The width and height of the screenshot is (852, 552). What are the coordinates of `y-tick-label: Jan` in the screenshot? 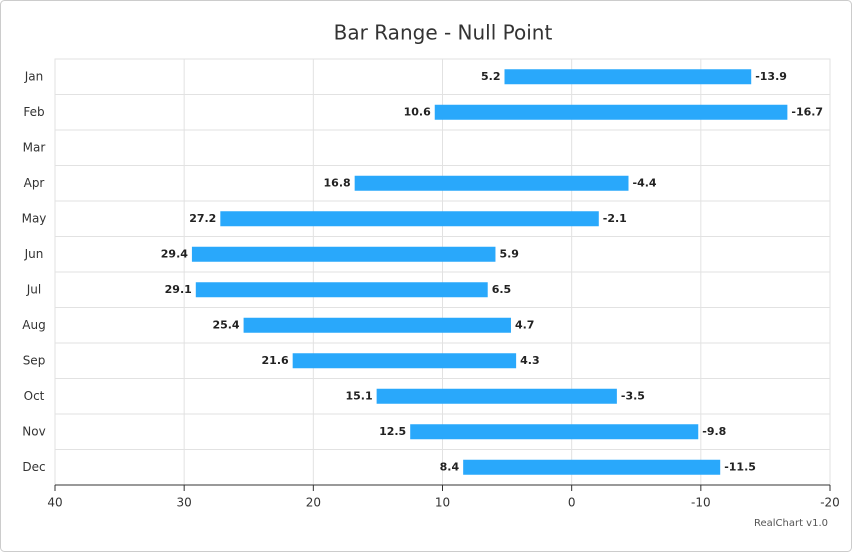 It's located at (34, 76).